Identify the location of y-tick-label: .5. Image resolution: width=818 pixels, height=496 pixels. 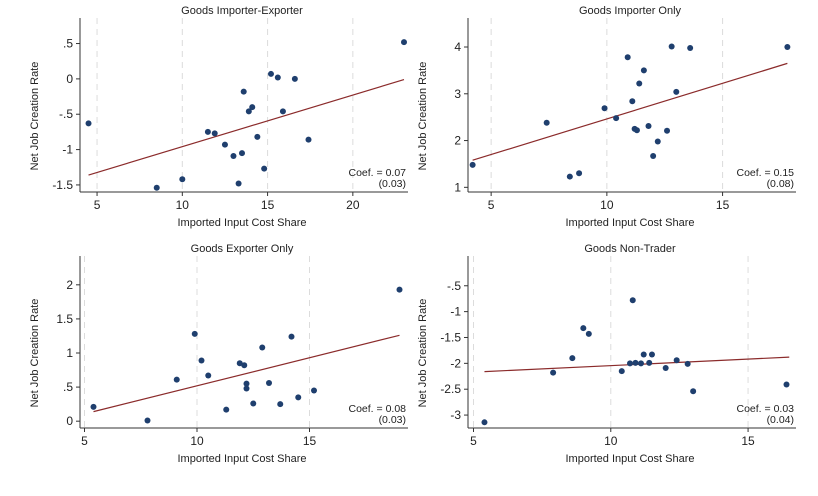
(68, 44).